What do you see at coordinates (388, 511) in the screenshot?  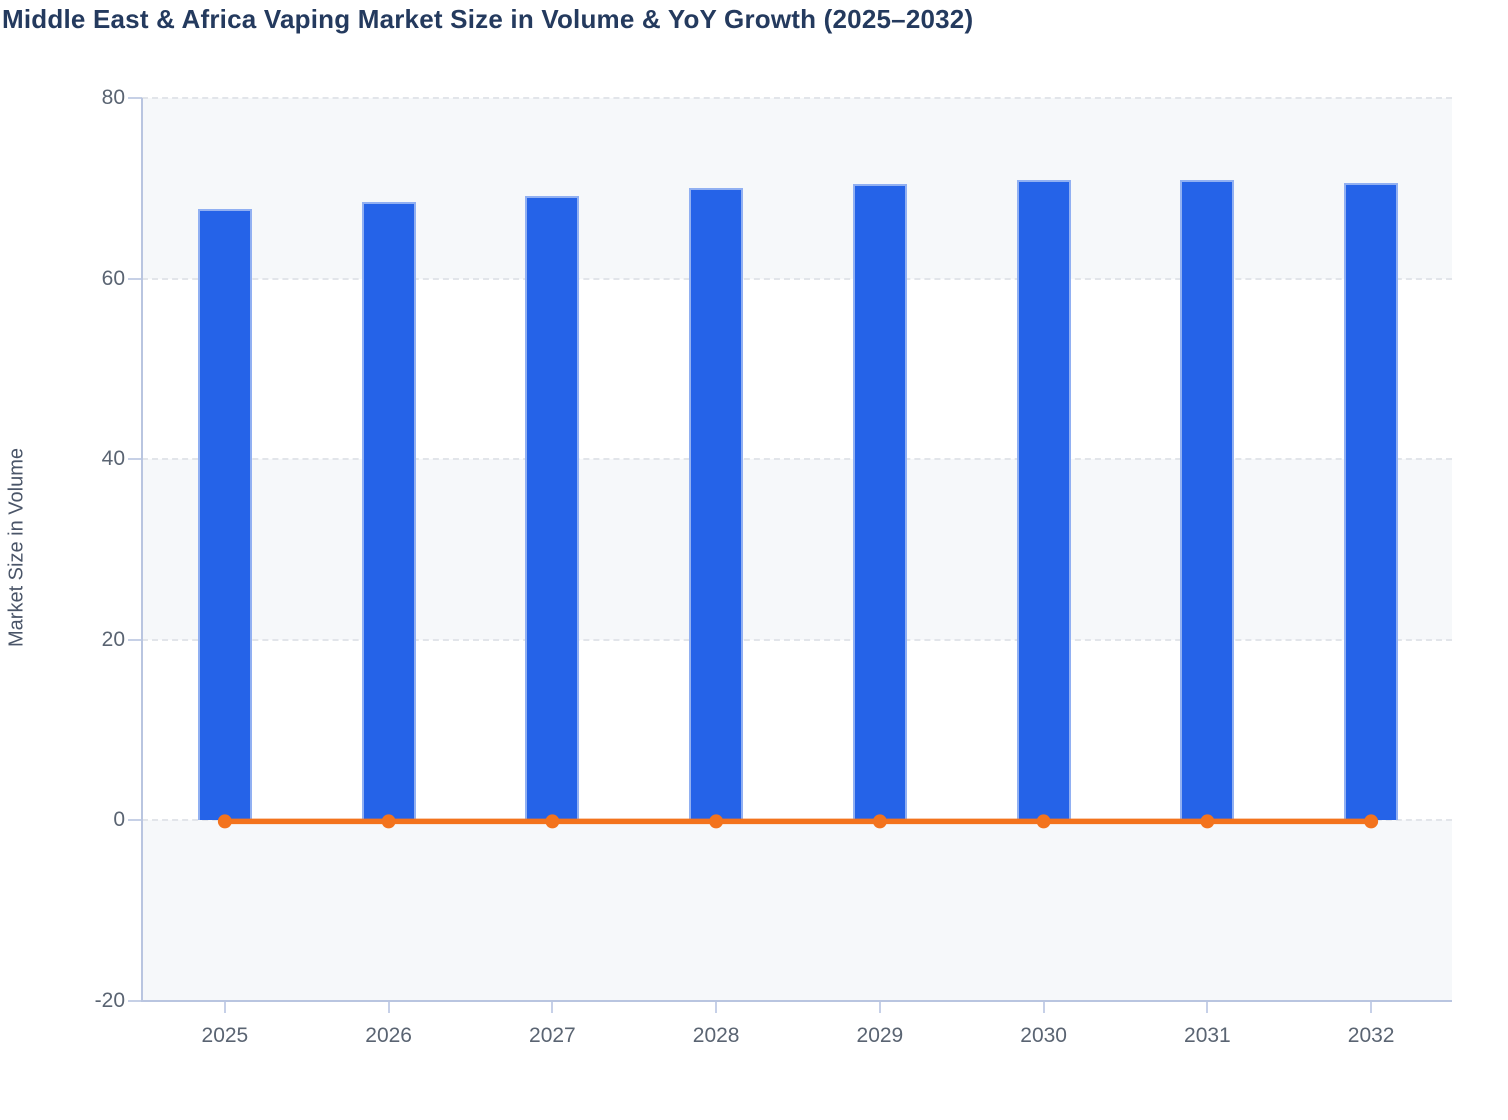 I see `bar-2026` at bounding box center [388, 511].